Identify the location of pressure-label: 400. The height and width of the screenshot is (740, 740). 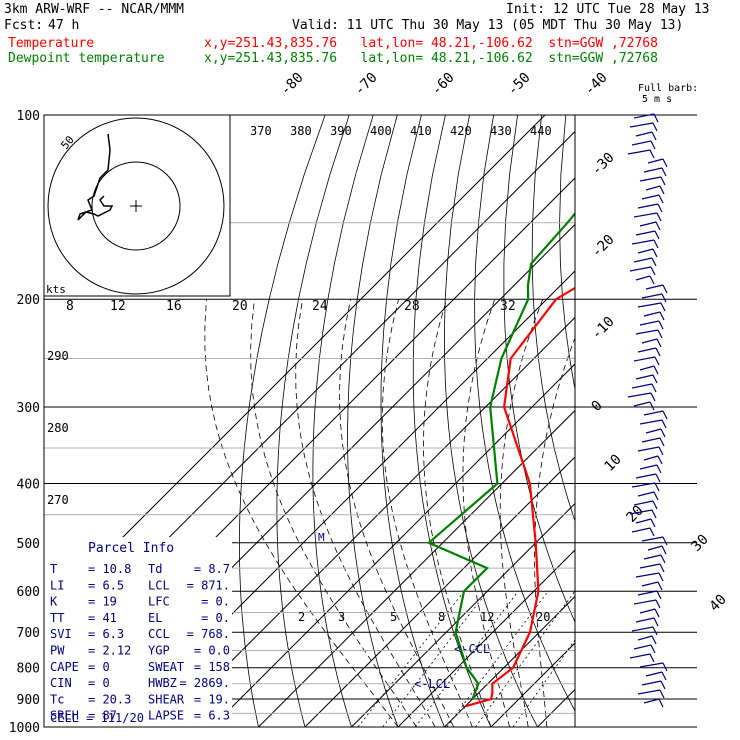
(28, 484).